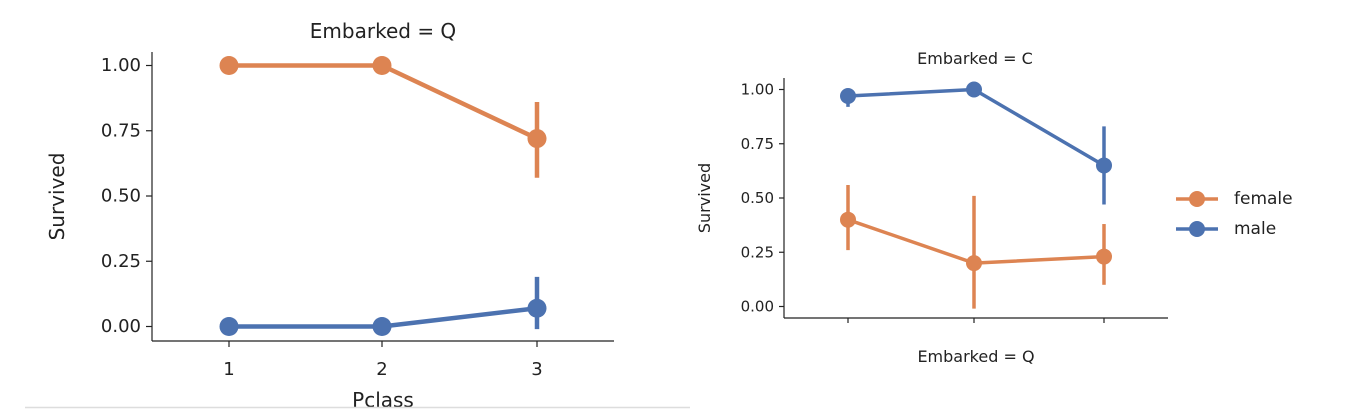  Describe the element at coordinates (1255, 229) in the screenshot. I see `legend-label: male` at that location.